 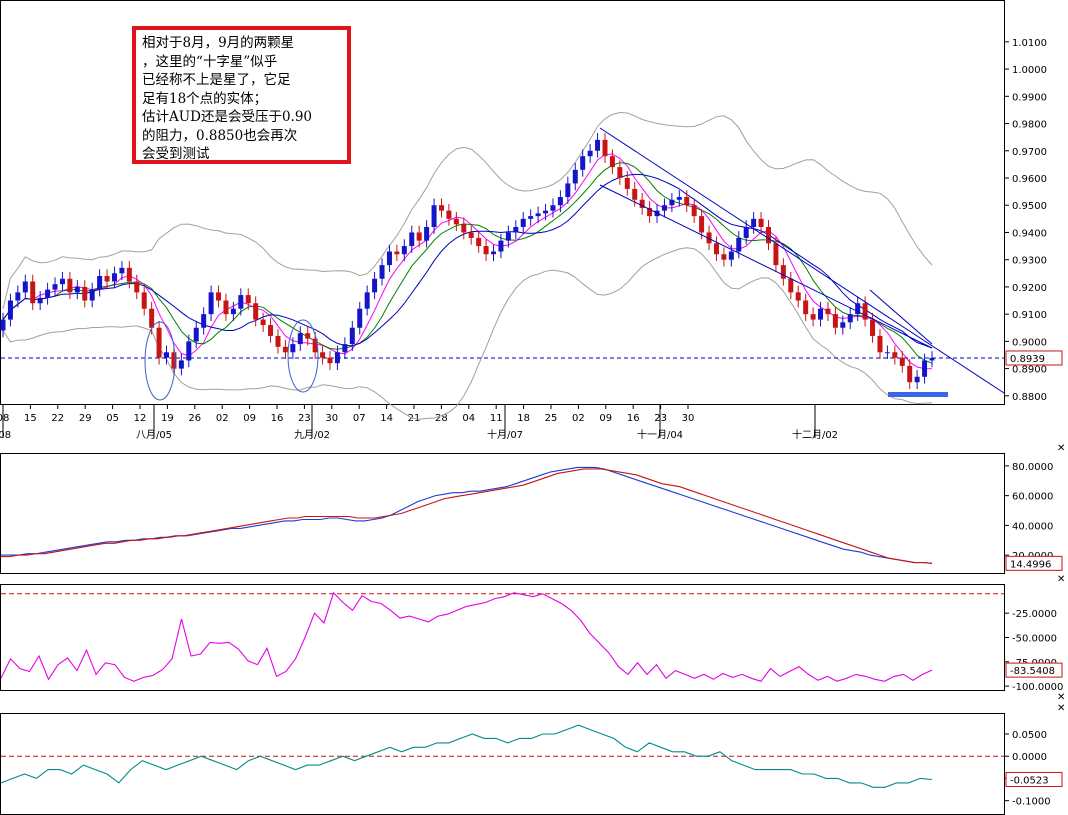 What do you see at coordinates (1032, 467) in the screenshot?
I see `adx-tick-label: 80.0000` at bounding box center [1032, 467].